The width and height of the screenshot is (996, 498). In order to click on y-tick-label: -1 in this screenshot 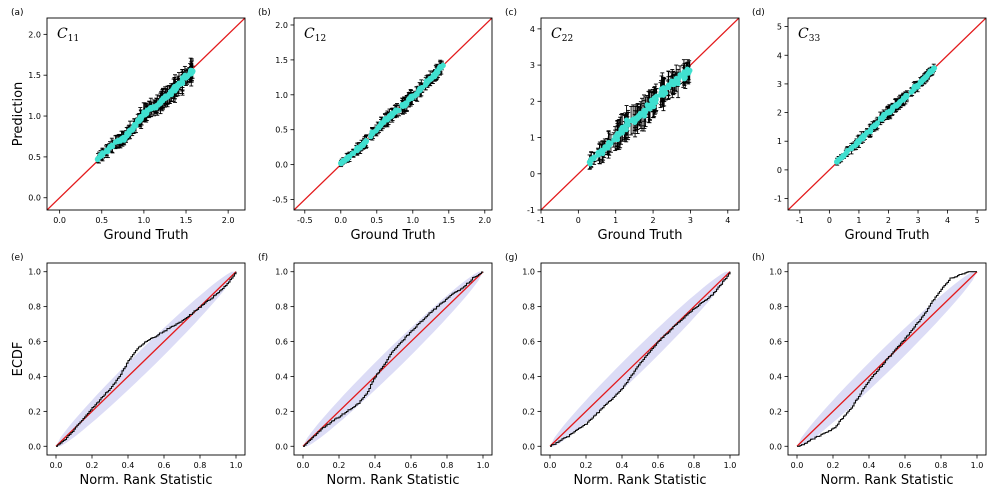, I will do `click(778, 199)`.